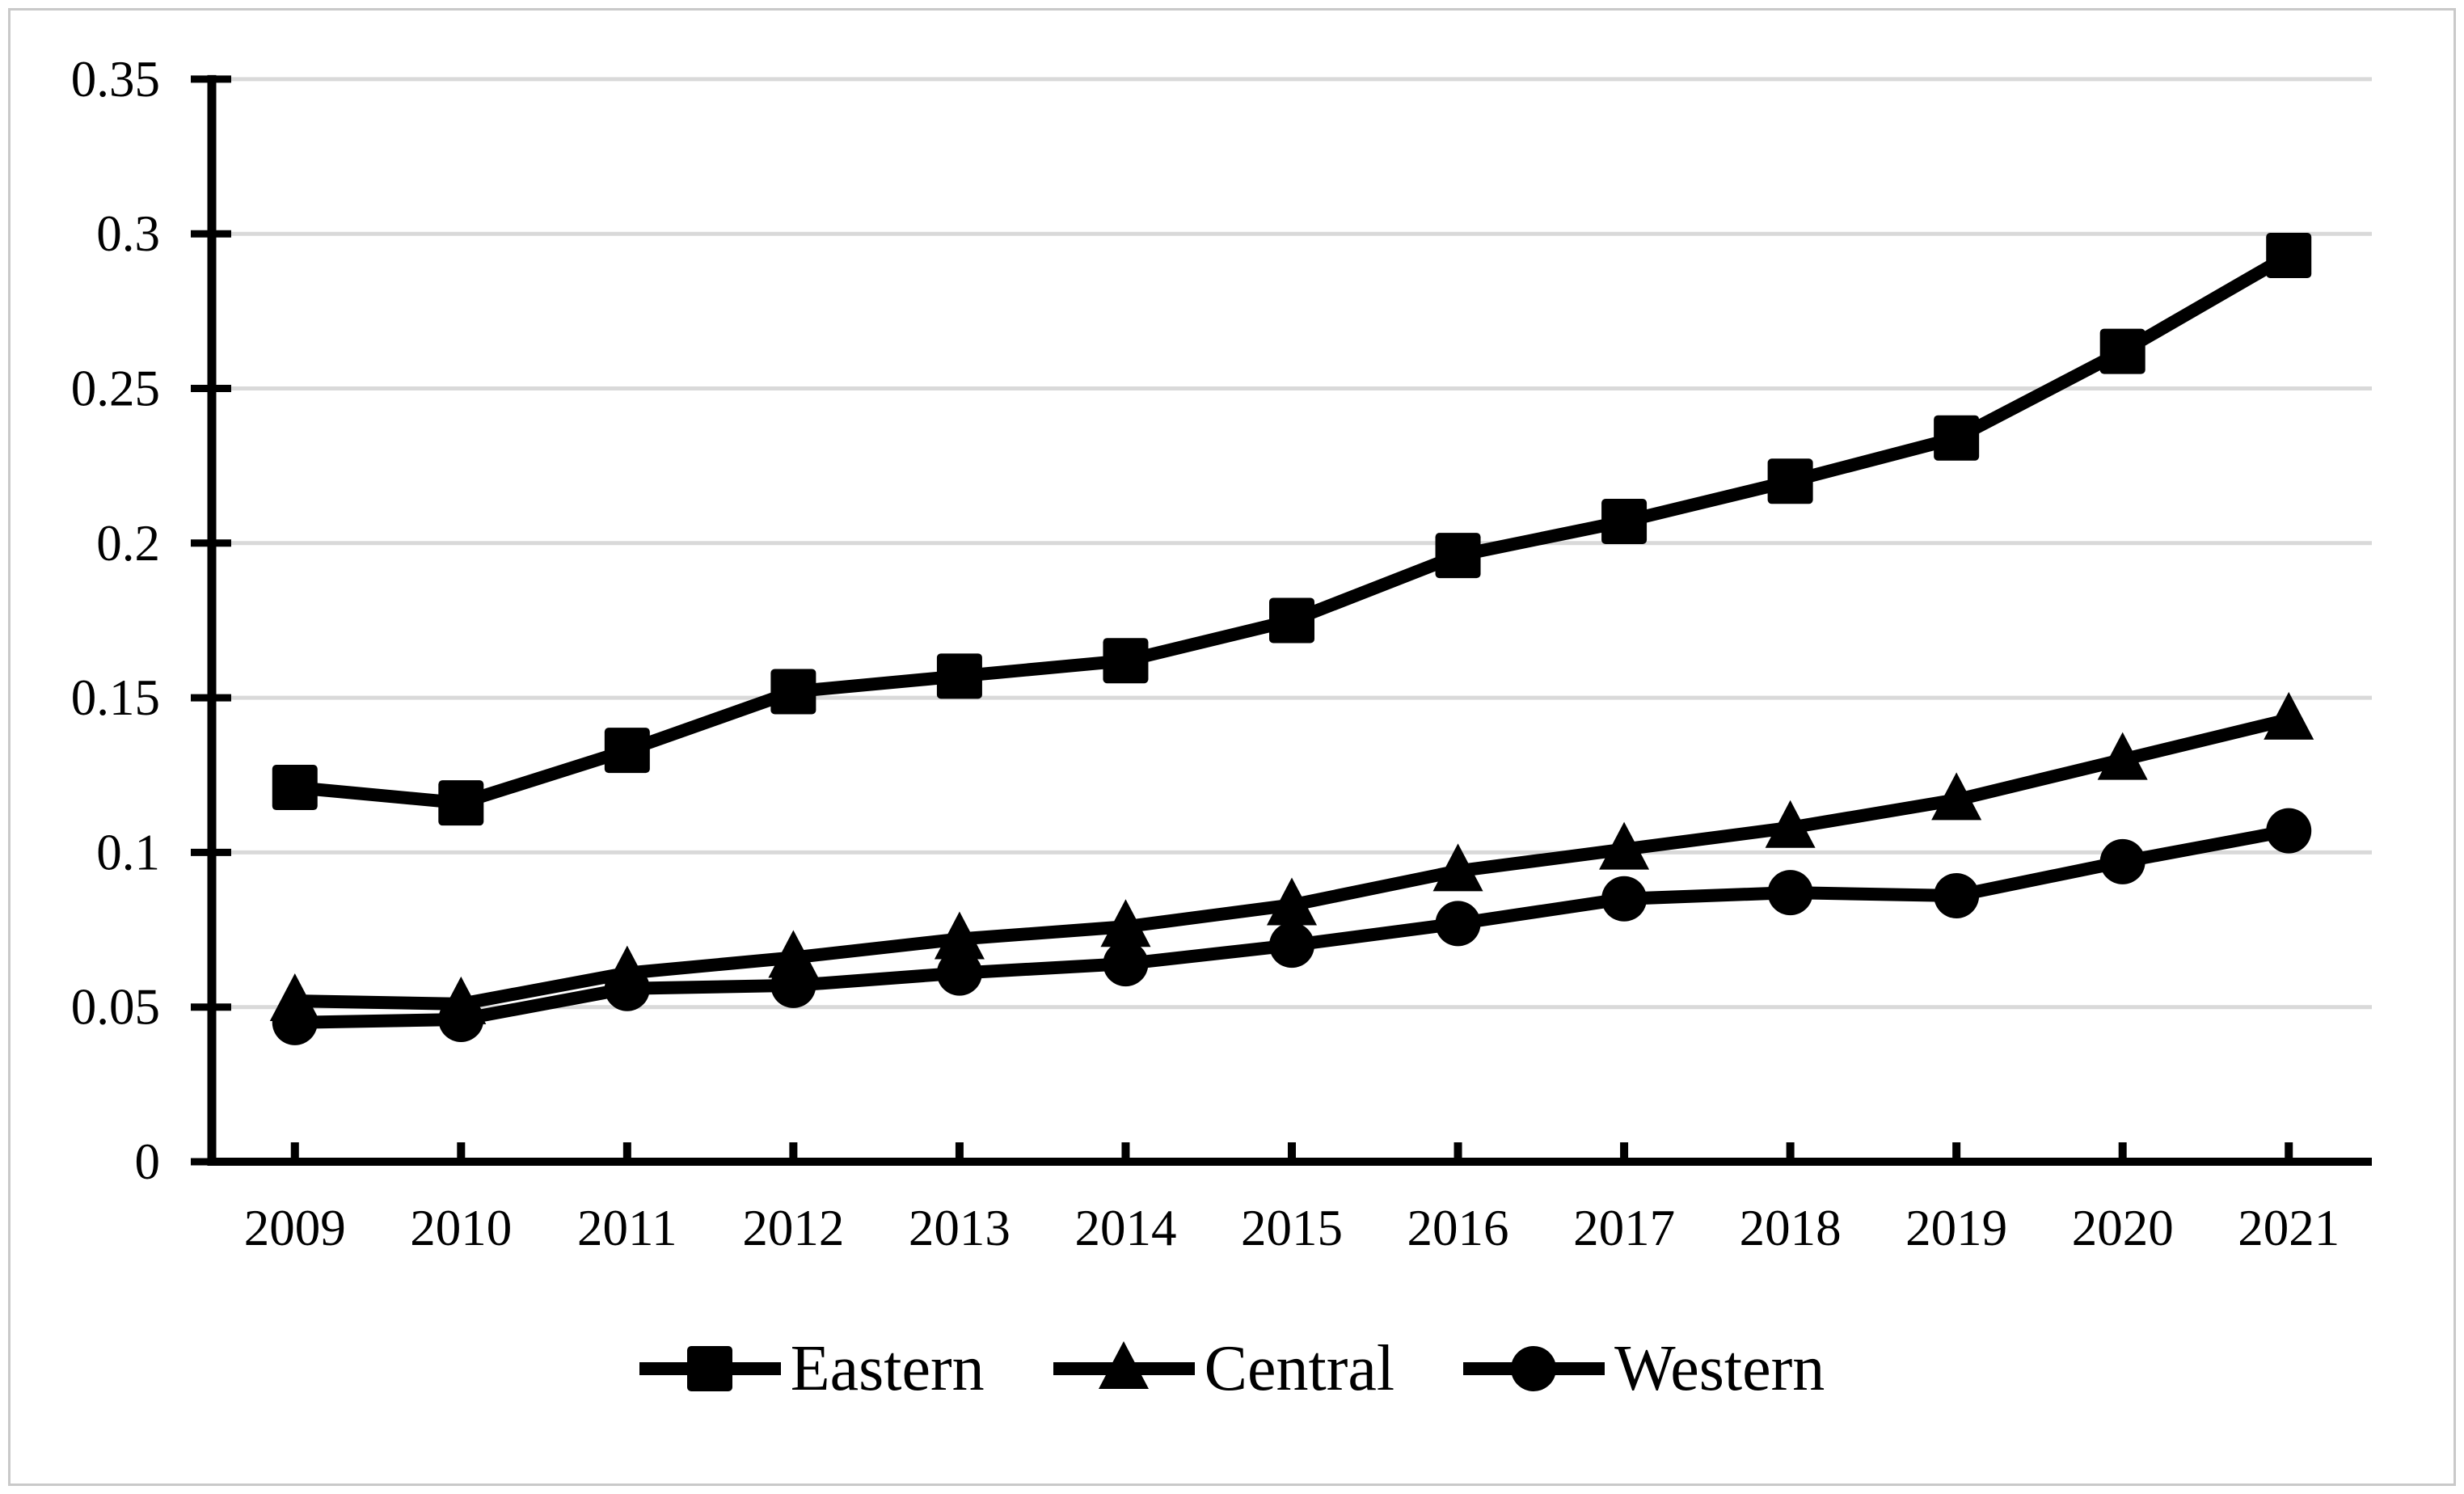  What do you see at coordinates (2289, 1228) in the screenshot?
I see `x-tick-label: 2021` at bounding box center [2289, 1228].